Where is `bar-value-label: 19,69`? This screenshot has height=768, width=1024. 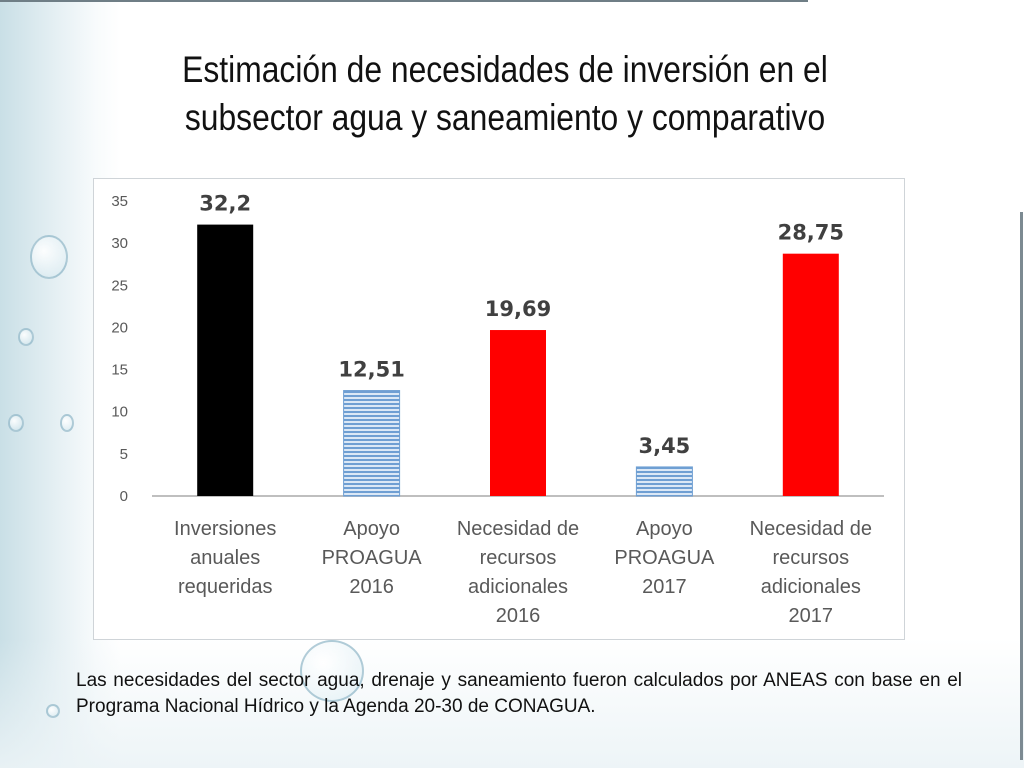
bar-value-label: 19,69 is located at coordinates (518, 309).